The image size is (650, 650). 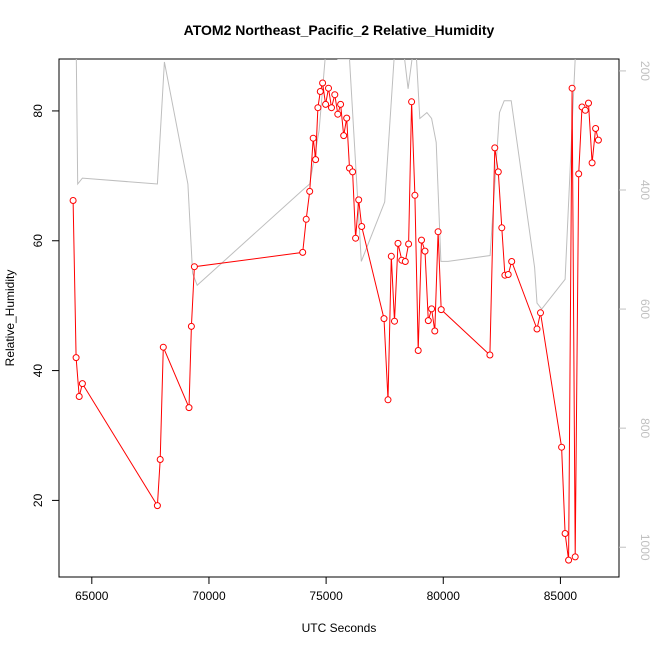 I want to click on y-axis: 20 40 60 80, so click(x=45, y=305).